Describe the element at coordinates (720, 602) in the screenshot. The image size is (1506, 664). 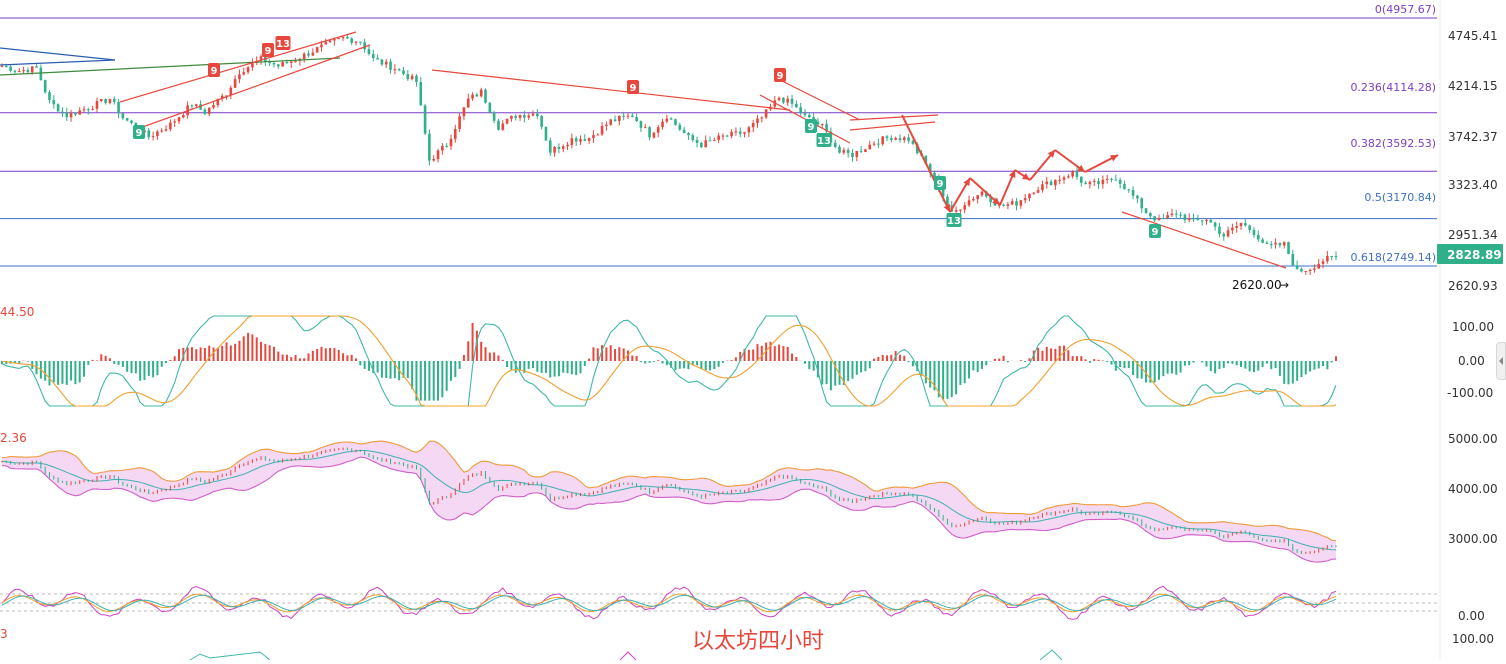
I see `kdj-panel` at that location.